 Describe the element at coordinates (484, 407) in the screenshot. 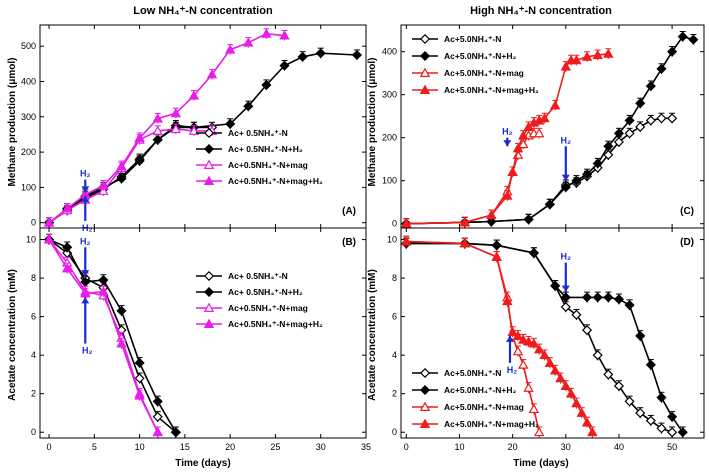

I see `legend-label: Ac+5.0NH₄⁺-N+mag` at that location.